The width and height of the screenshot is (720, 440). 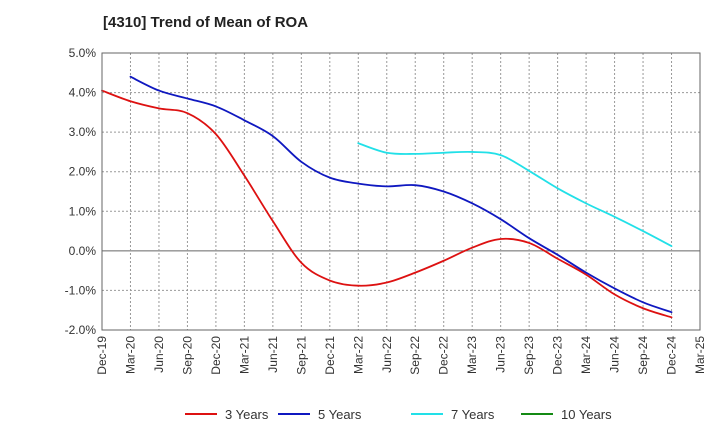 What do you see at coordinates (558, 355) in the screenshot?
I see `x-tick-label: Dec-23` at bounding box center [558, 355].